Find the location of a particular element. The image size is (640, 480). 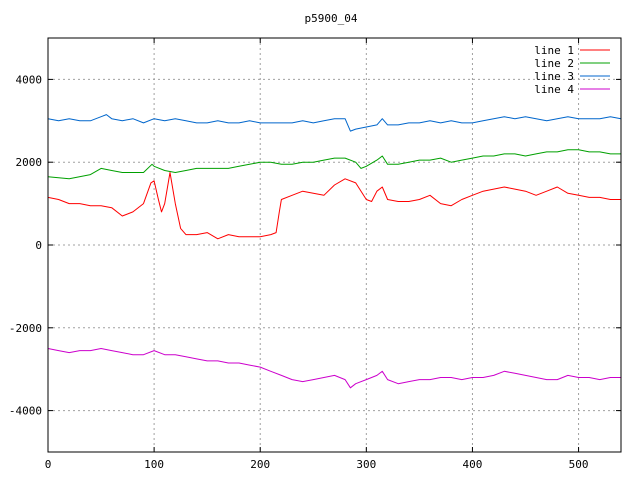

x-tick-label: 400 is located at coordinates (473, 464).